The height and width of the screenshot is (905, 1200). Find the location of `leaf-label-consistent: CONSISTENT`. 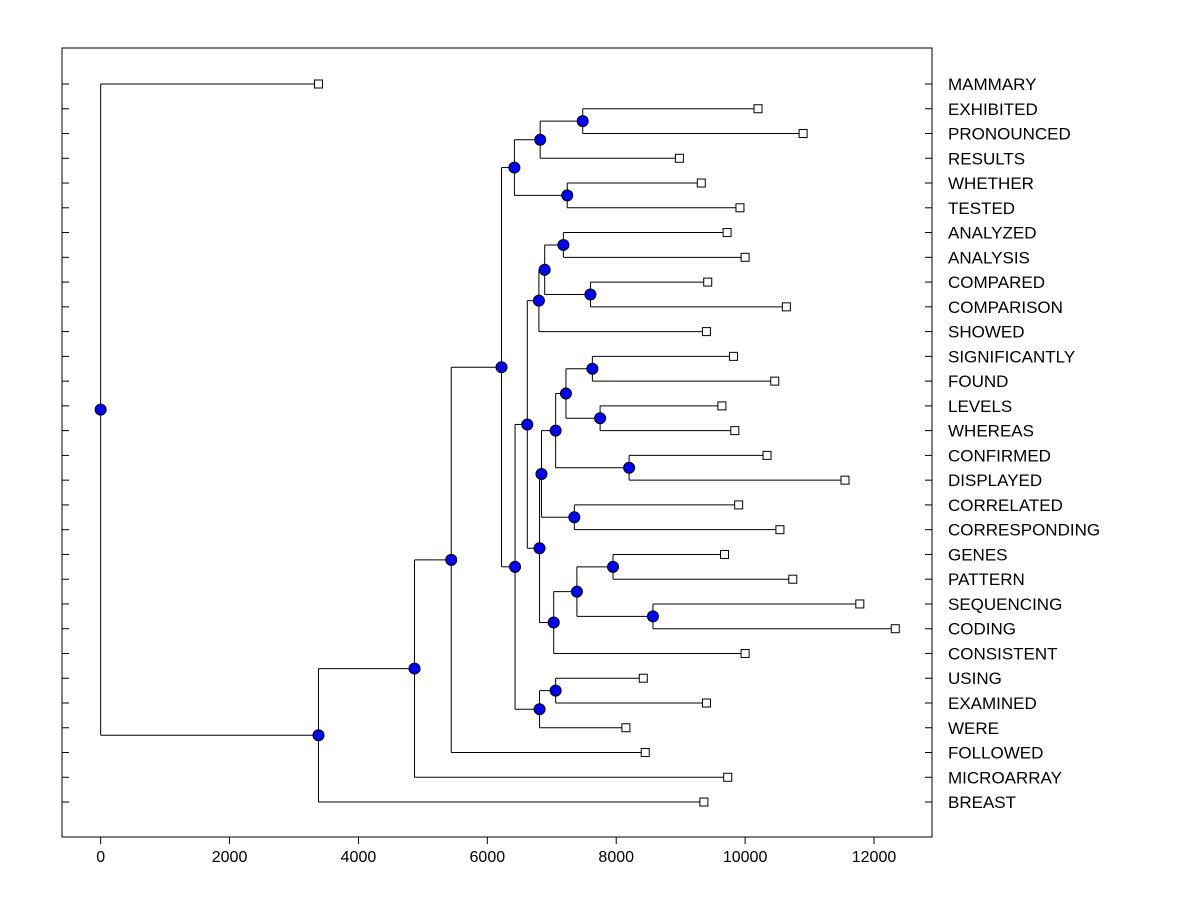

leaf-label-consistent: CONSISTENT is located at coordinates (1003, 653).